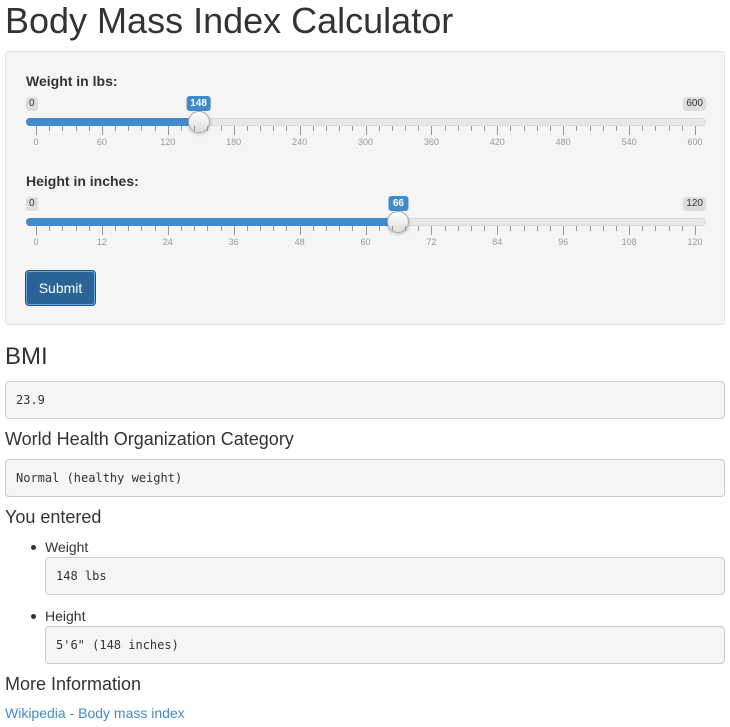  What do you see at coordinates (167, 242) in the screenshot?
I see `height-tick-label: 24` at bounding box center [167, 242].